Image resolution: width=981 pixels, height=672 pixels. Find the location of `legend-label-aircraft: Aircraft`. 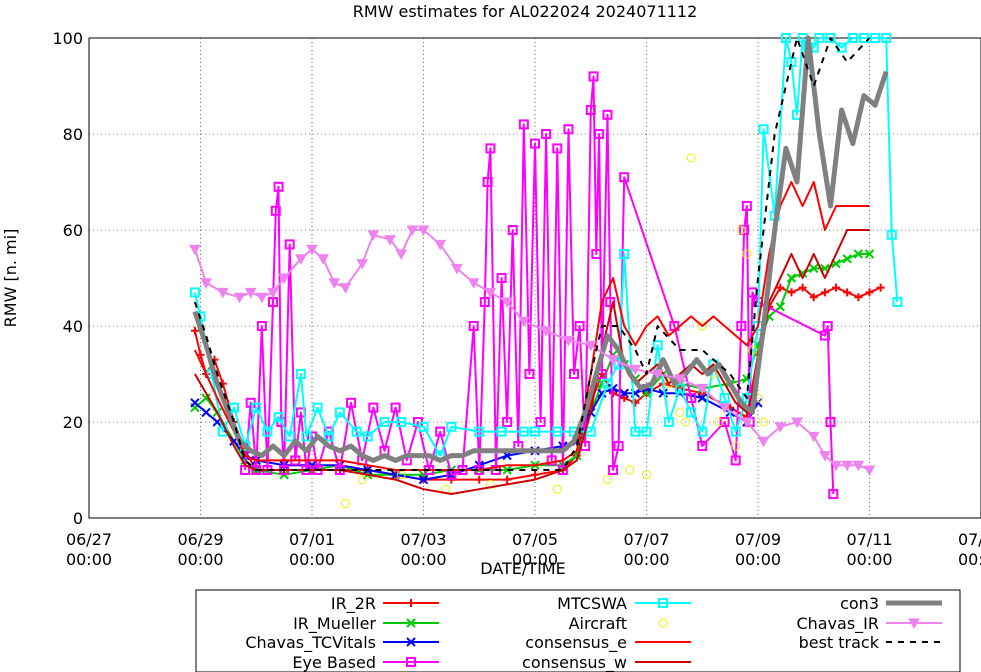

legend-label-aircraft: Aircraft is located at coordinates (598, 623).